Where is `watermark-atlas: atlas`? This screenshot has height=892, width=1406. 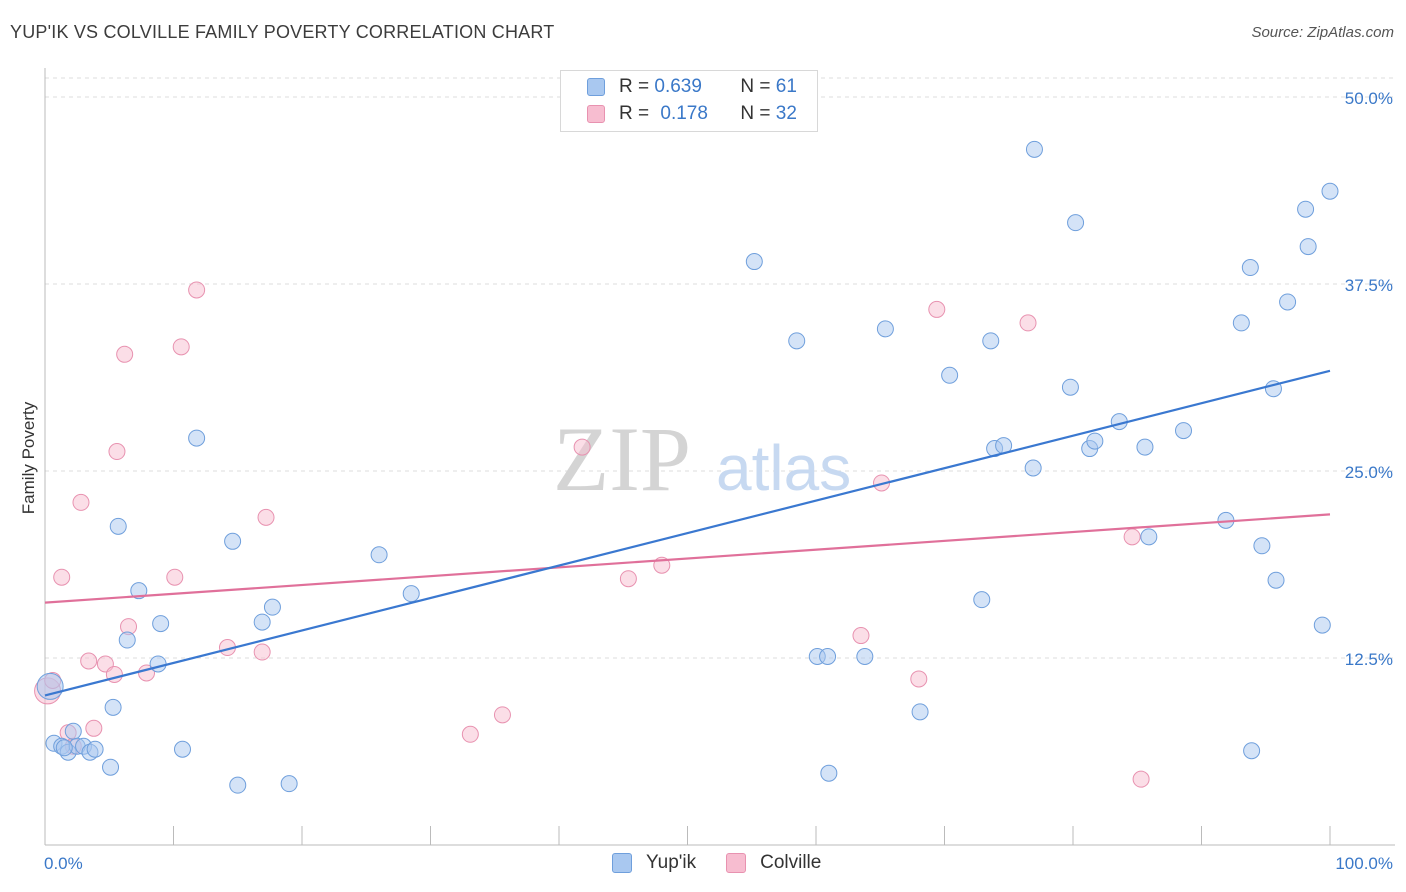
watermark-atlas: atlas is located at coordinates (783, 468).